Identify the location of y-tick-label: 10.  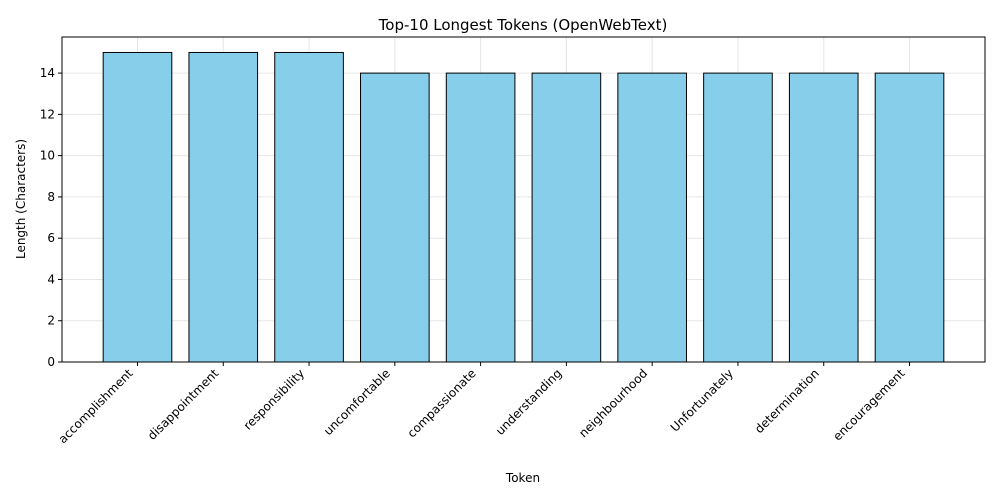
(47, 156).